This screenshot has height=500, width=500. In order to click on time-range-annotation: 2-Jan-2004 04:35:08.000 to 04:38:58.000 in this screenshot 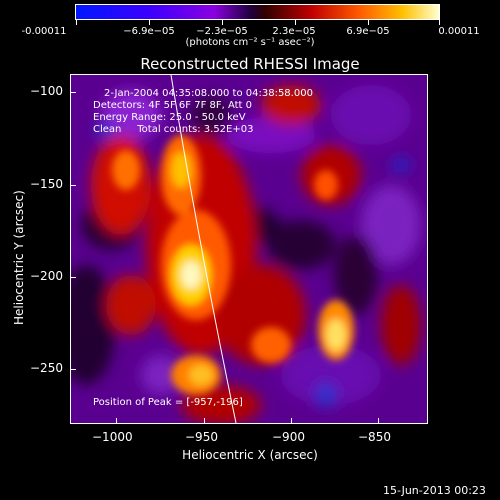, I will do `click(208, 93)`.